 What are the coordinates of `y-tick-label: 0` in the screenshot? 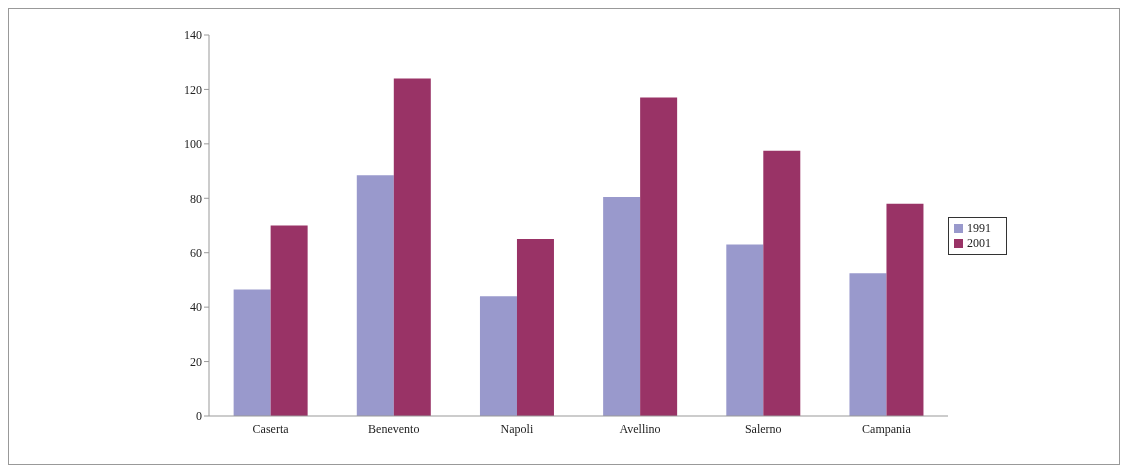 It's located at (199, 416).